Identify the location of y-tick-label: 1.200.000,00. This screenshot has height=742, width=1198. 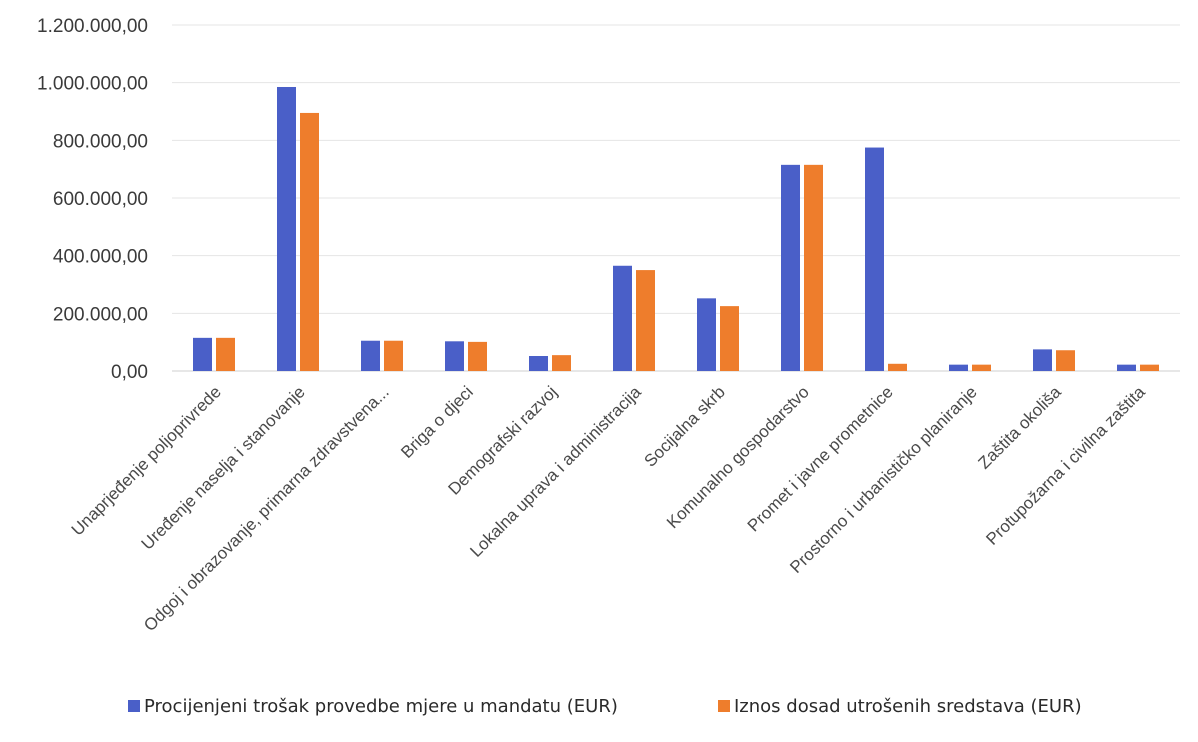
(92, 26).